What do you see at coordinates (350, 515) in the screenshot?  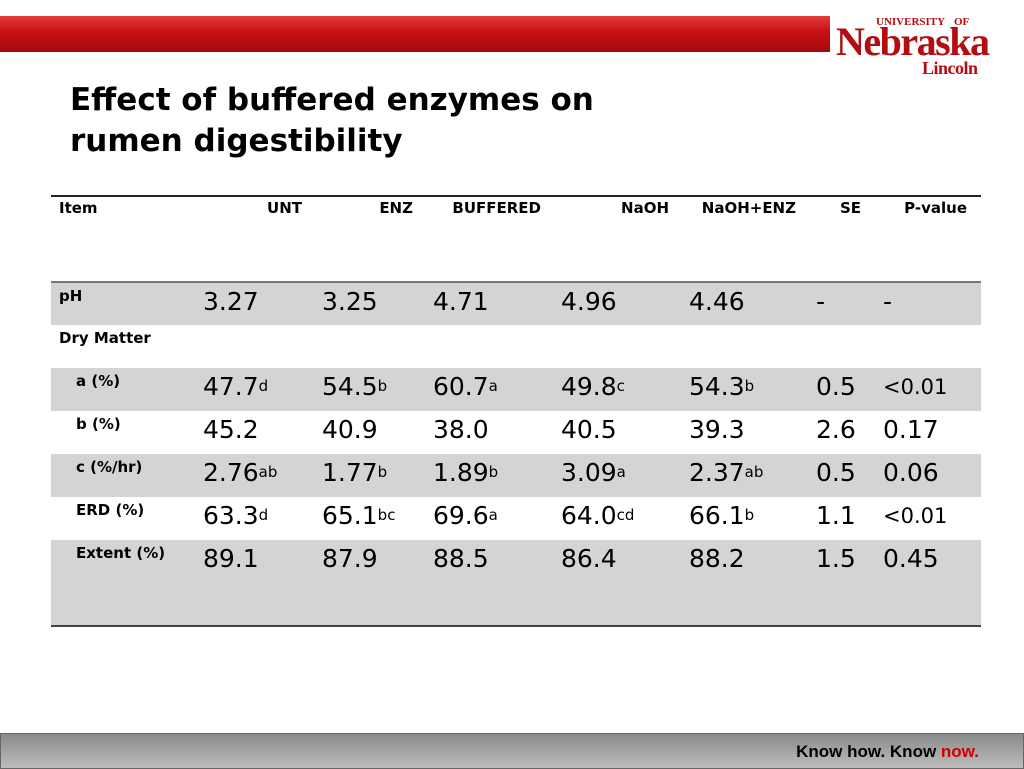 I see `cell-value: 65.1` at bounding box center [350, 515].